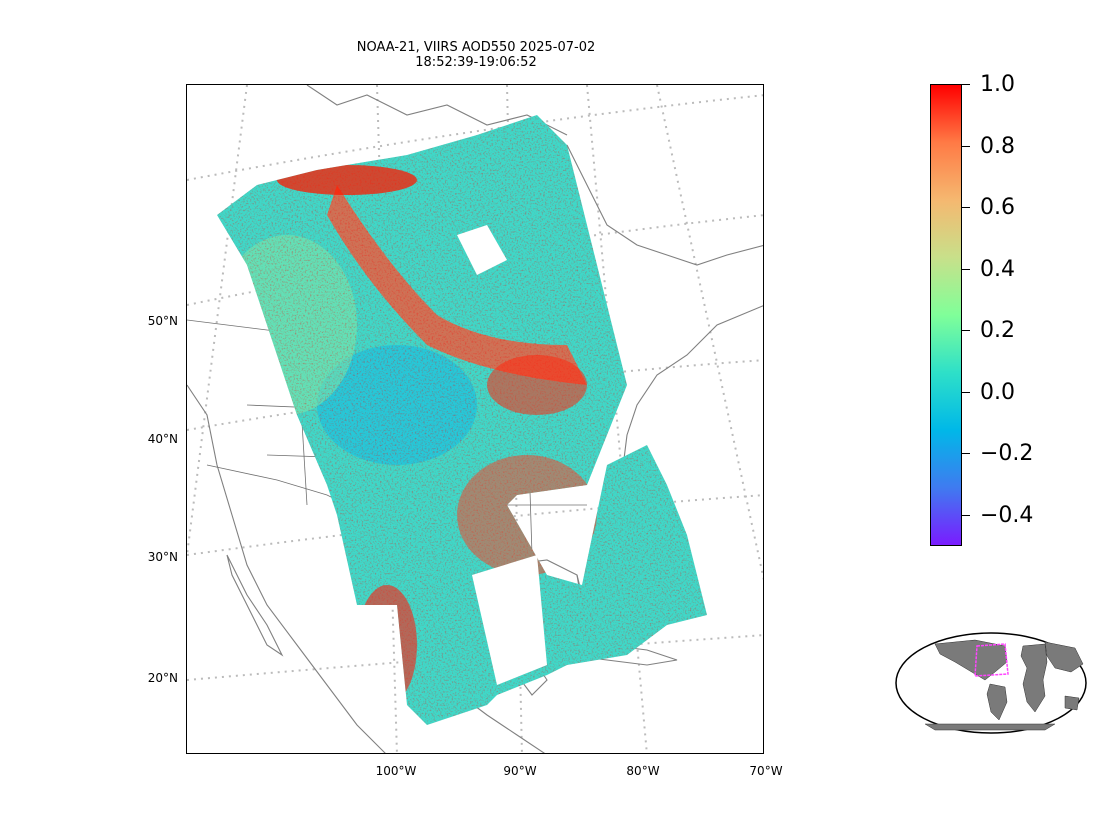 The height and width of the screenshot is (840, 1120). I want to click on inset-australia, so click(1072, 703).